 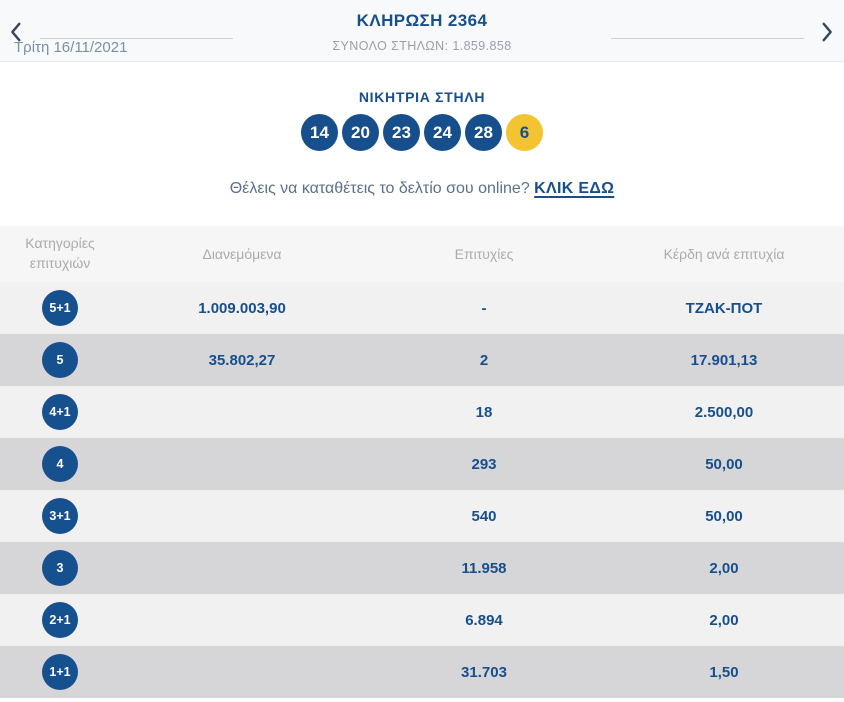 What do you see at coordinates (724, 308) in the screenshot?
I see `cell-prize-per-win: ΤΖΑΚ-ΠΟΤ` at bounding box center [724, 308].